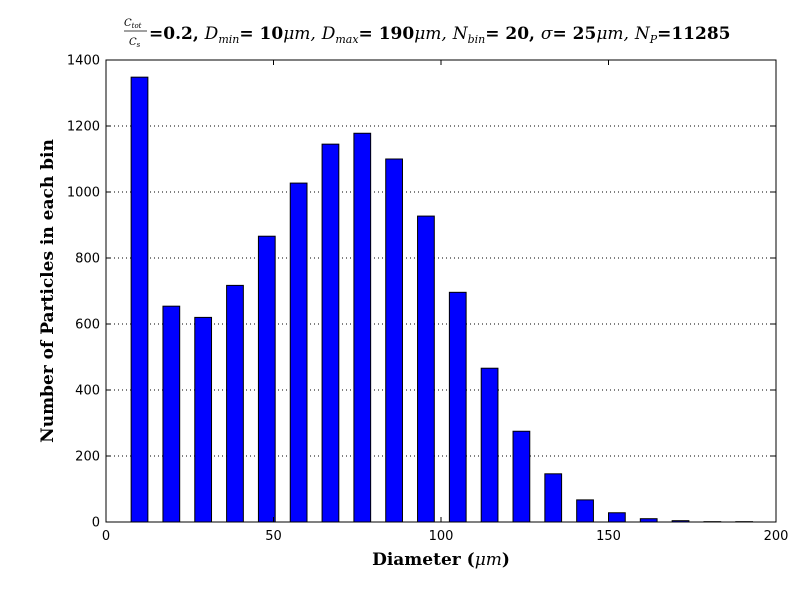 This screenshot has height=600, width=800. What do you see at coordinates (87, 325) in the screenshot?
I see `y-tick-label: 600` at bounding box center [87, 325].